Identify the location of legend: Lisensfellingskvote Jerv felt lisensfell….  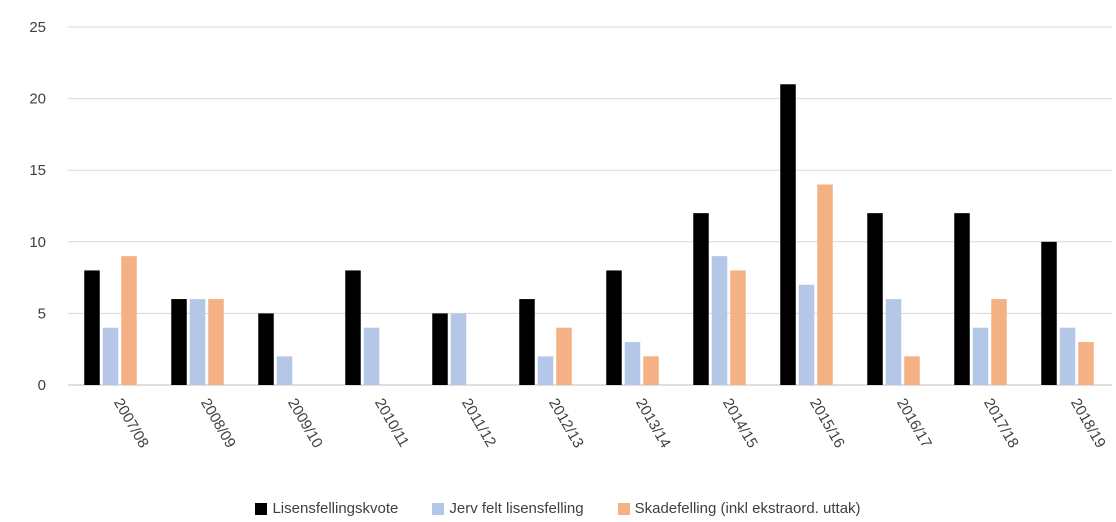
(558, 508).